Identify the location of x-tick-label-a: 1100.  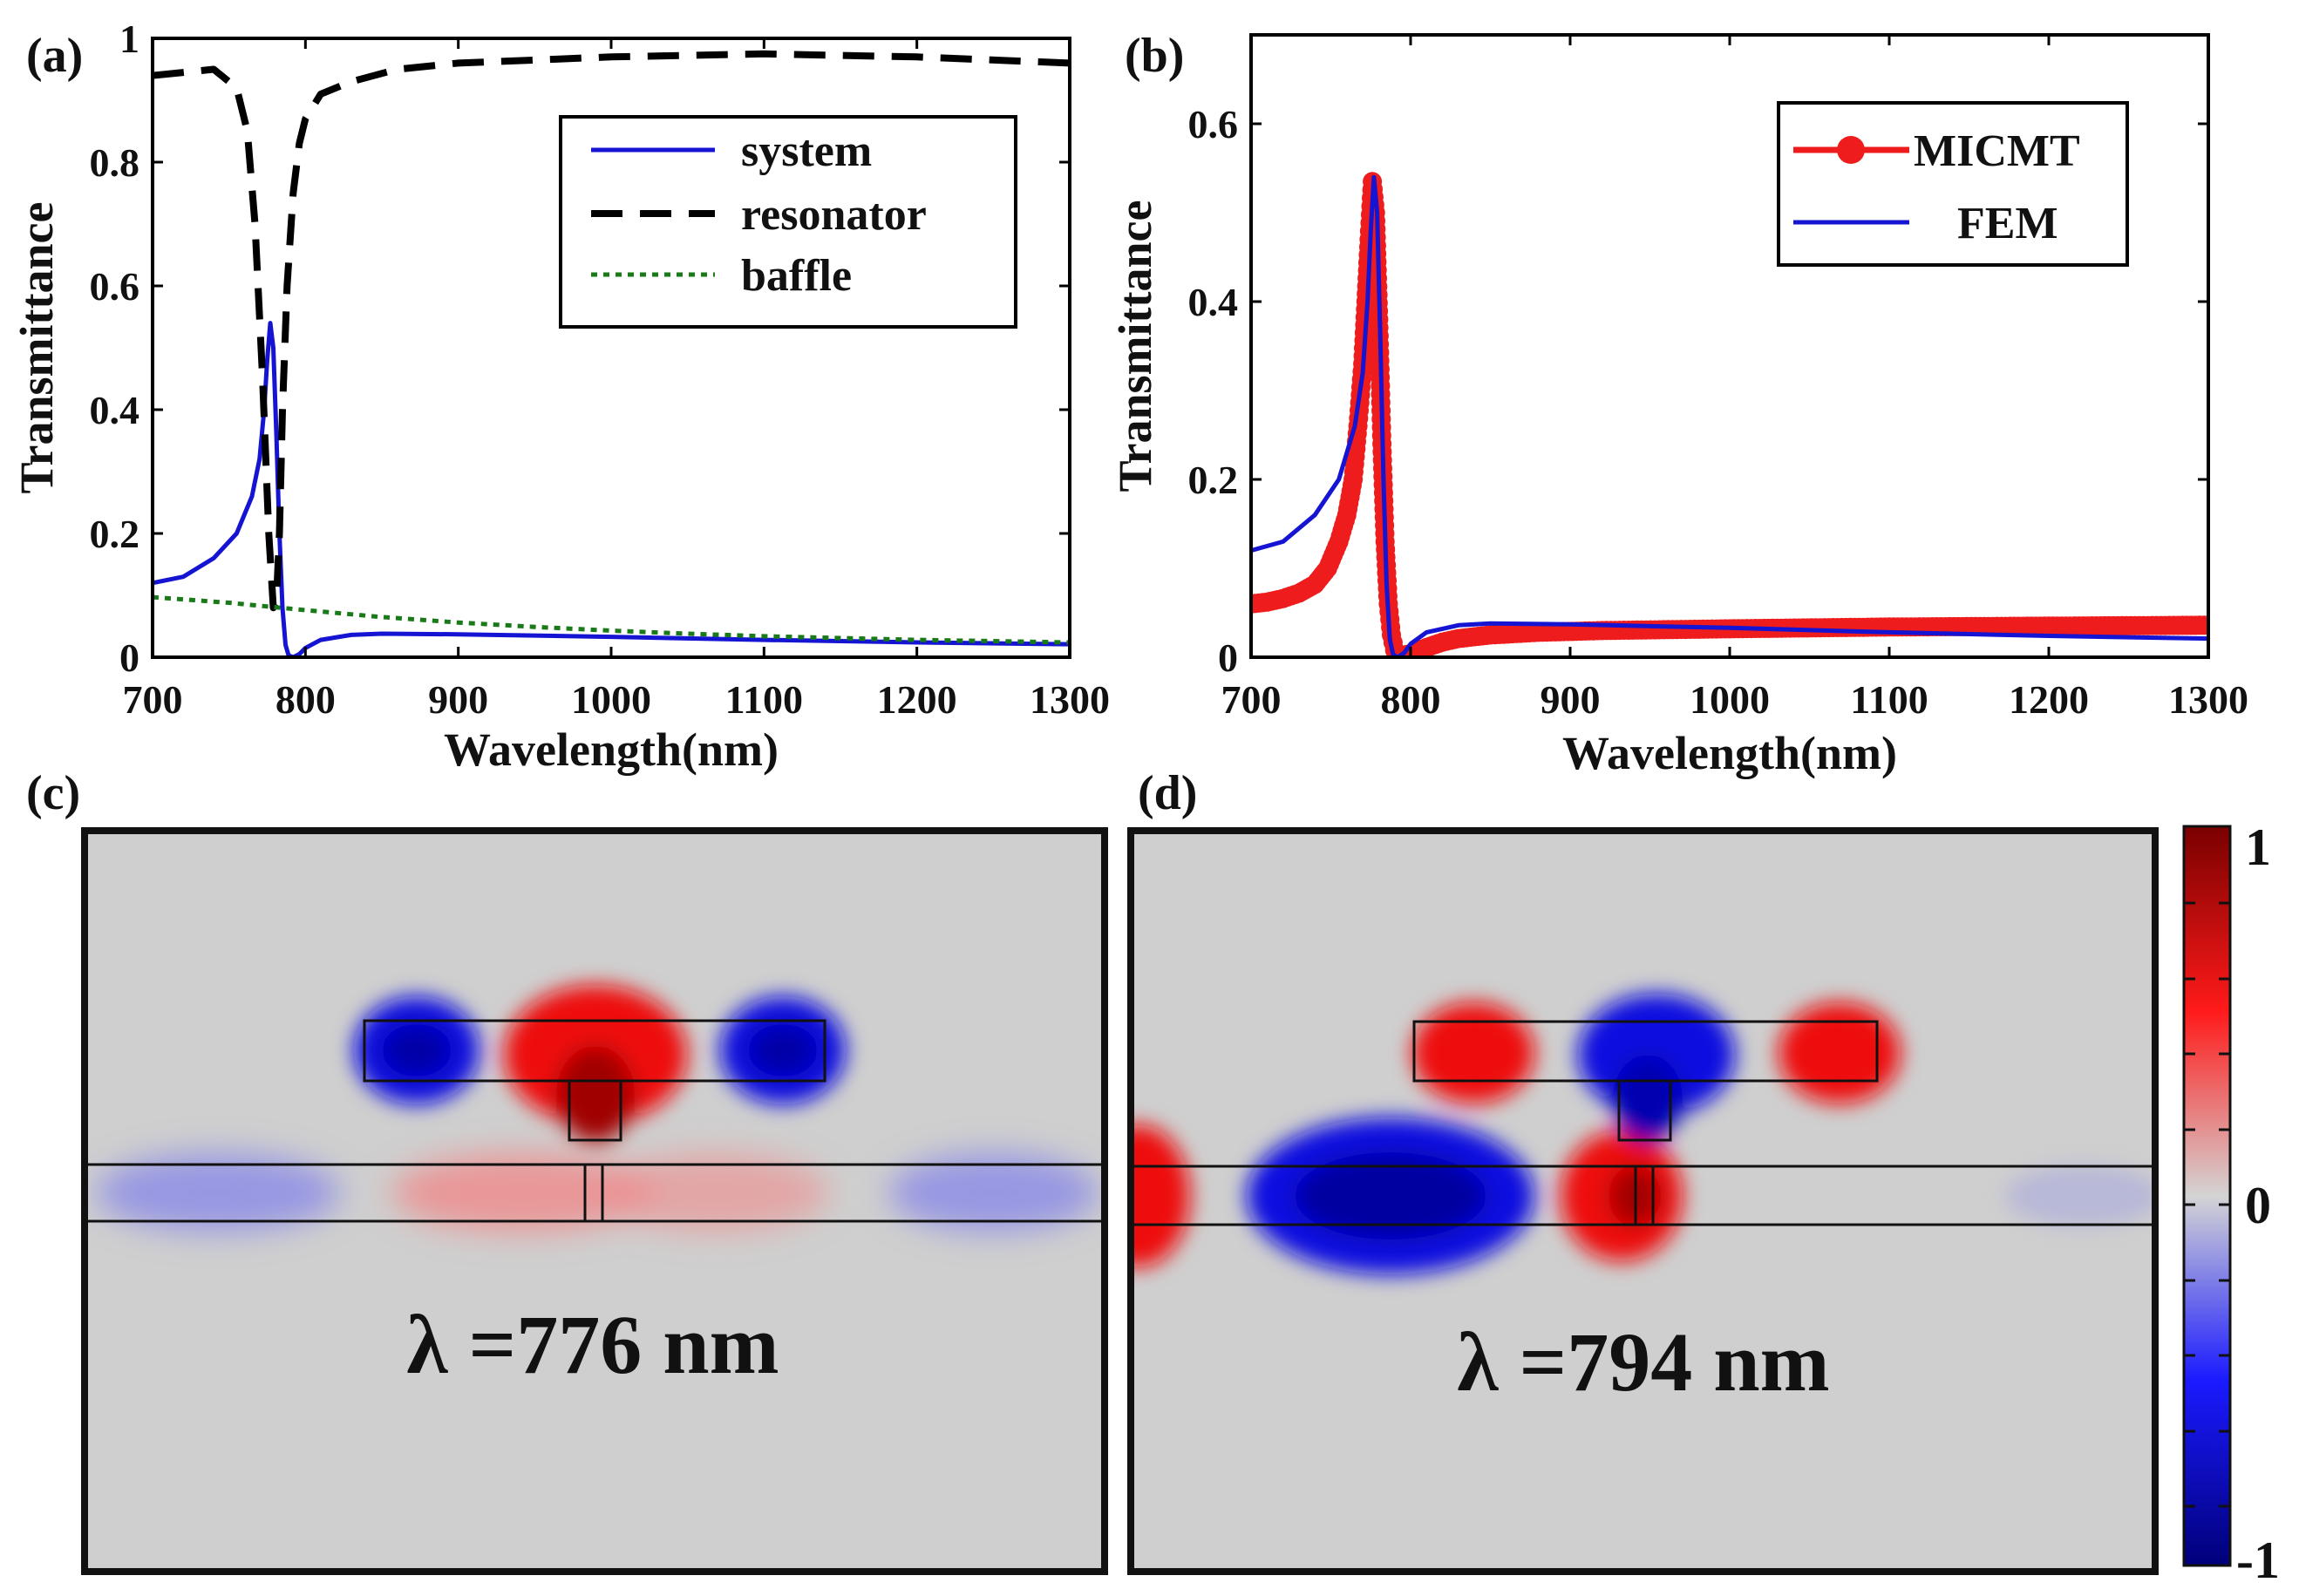
(764, 699).